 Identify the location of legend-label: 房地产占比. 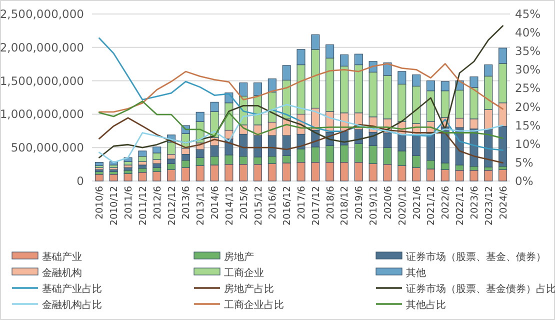
(249, 289).